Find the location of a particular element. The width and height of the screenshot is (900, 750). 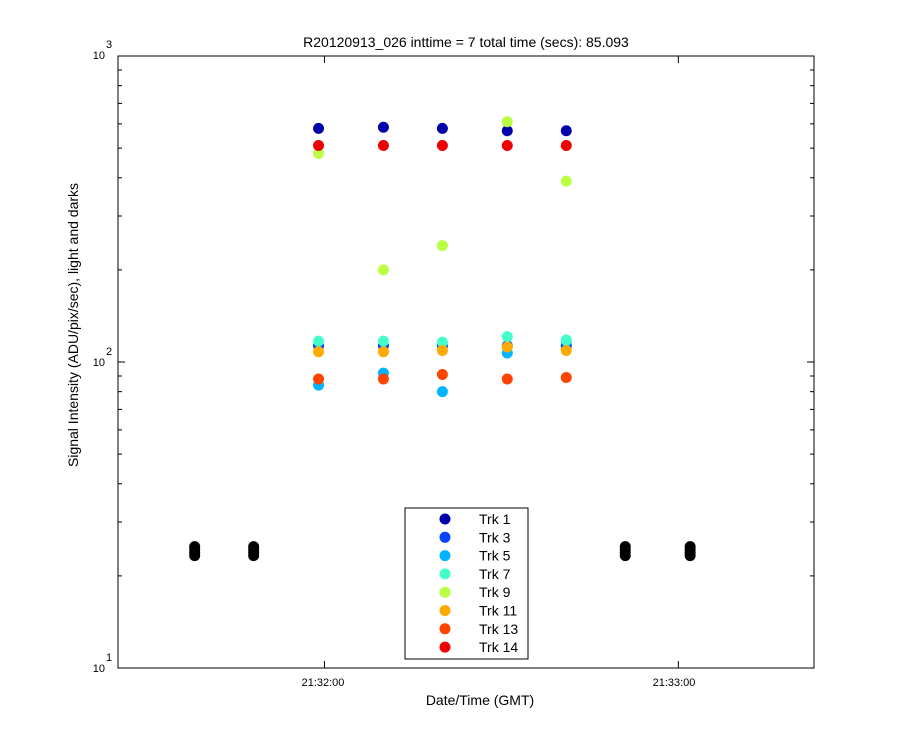

dark-frame-markers is located at coordinates (442, 551).